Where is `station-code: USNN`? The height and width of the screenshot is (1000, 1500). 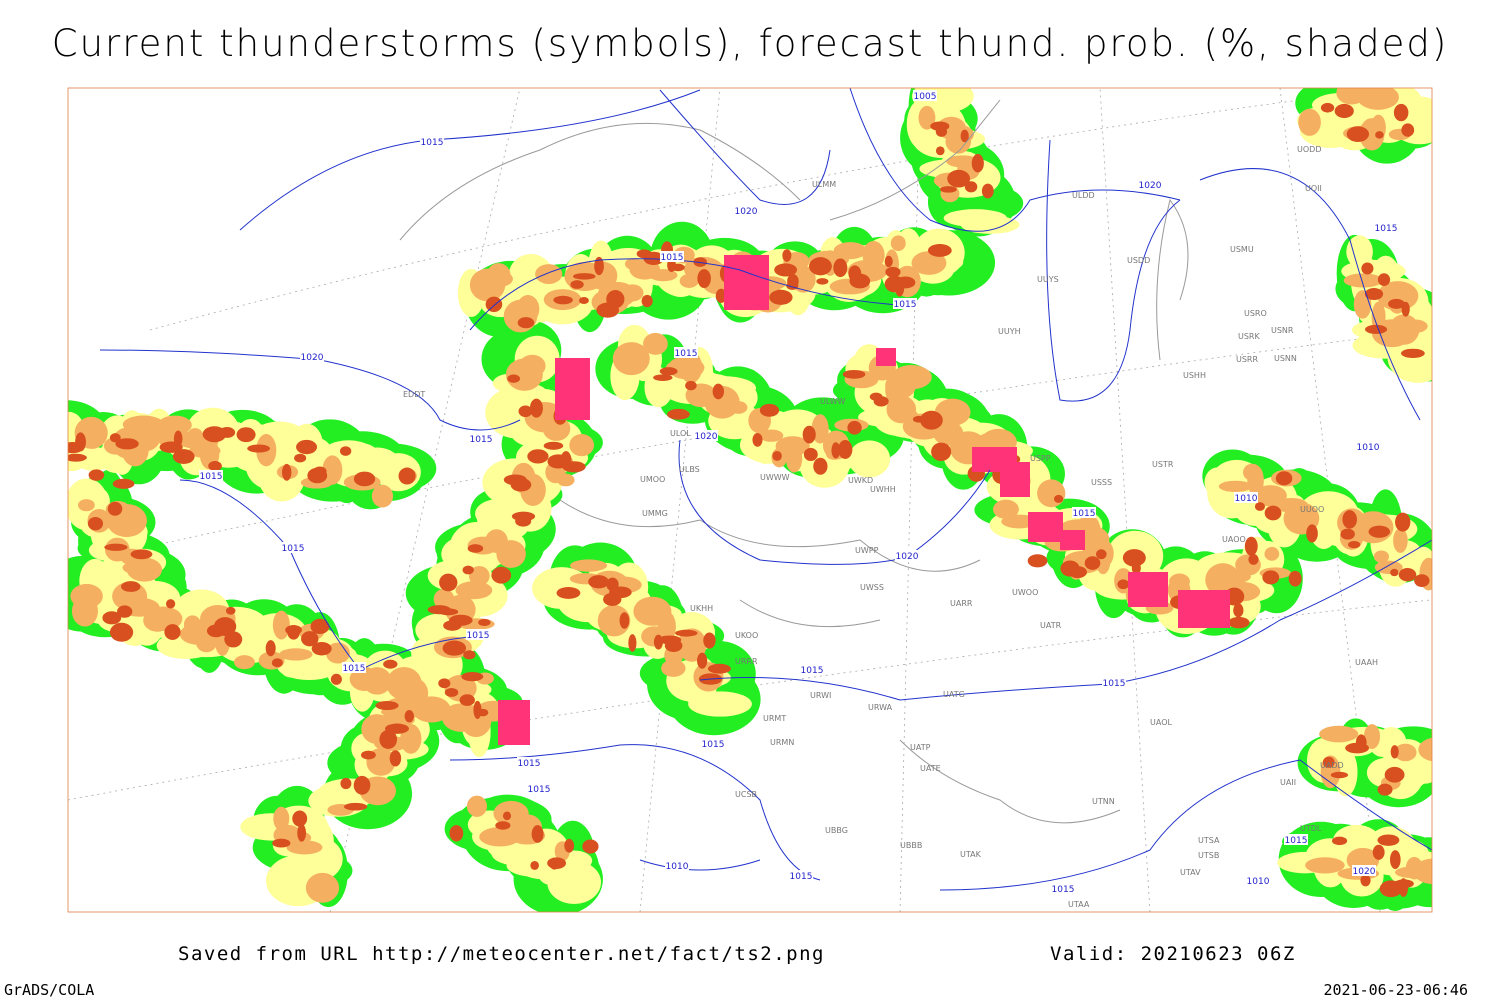 station-code: USNN is located at coordinates (1285, 358).